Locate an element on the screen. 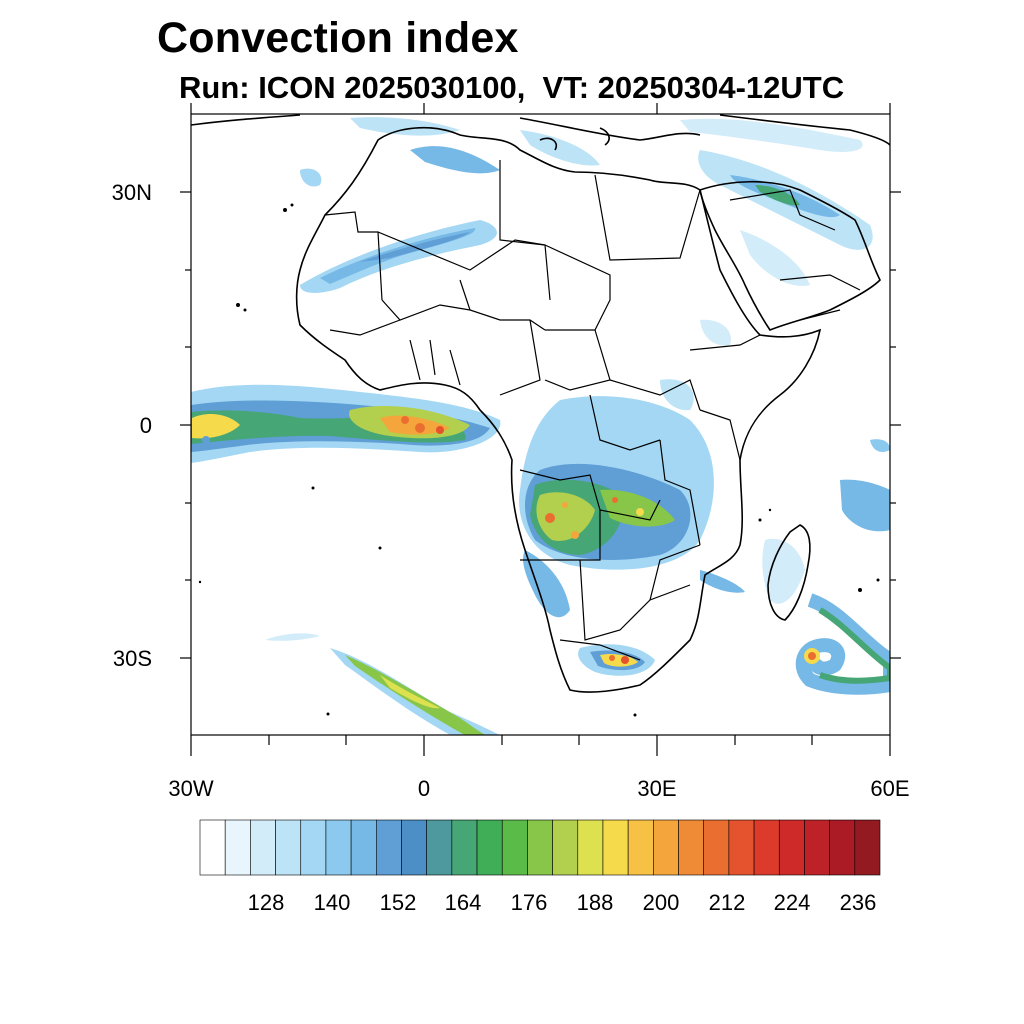 The width and height of the screenshot is (1024, 1024). colorbar-label: 176 is located at coordinates (529, 902).